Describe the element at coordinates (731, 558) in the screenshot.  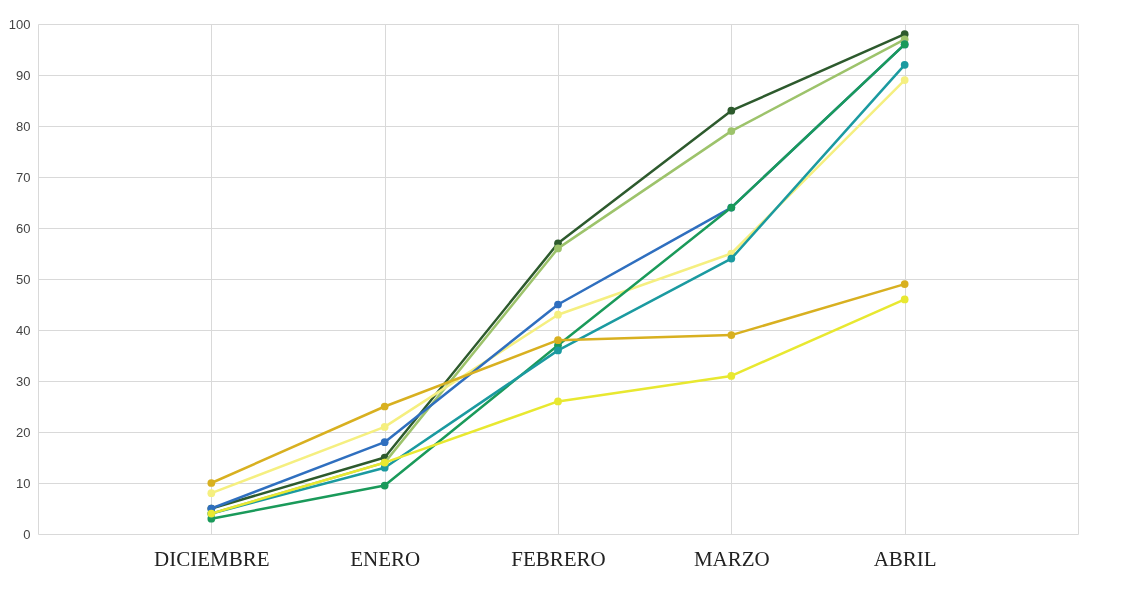
I see `x-tick-label: MARZO` at that location.